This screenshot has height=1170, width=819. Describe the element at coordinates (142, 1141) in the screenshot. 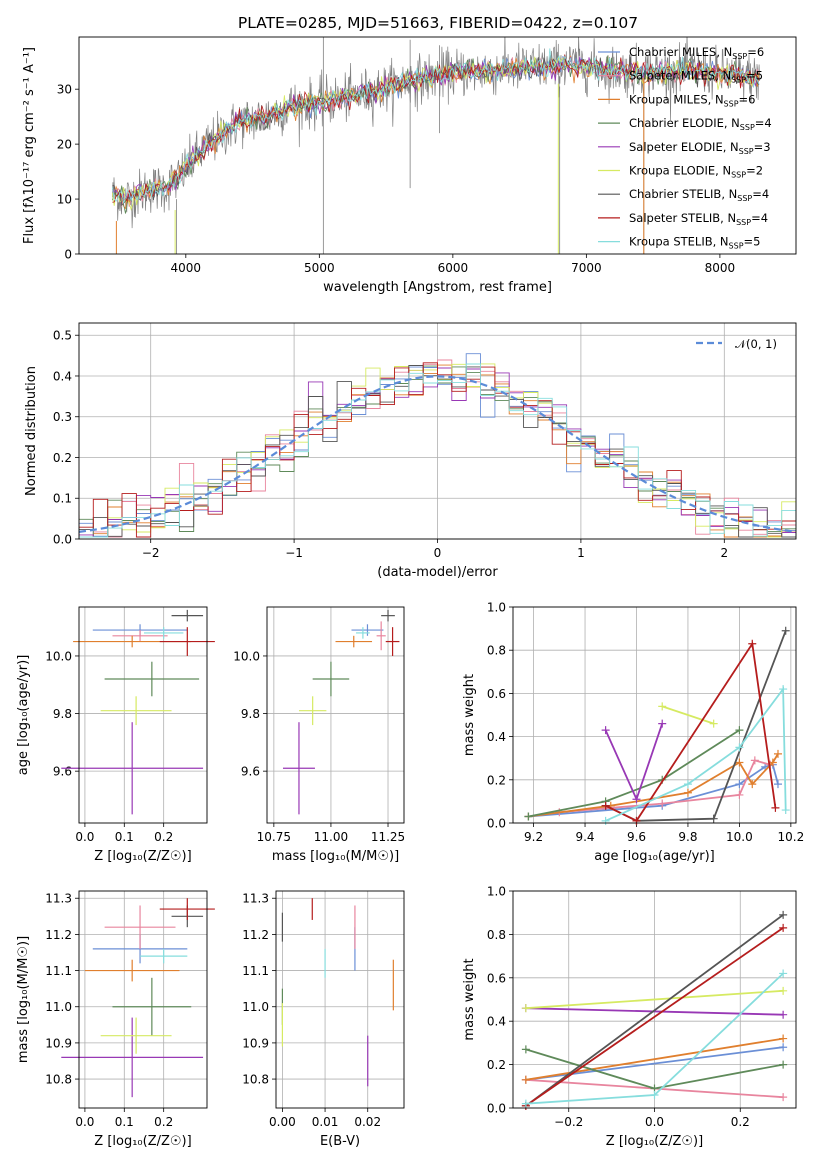

I see `mass_vs_Z-xlabel: Z [log₁₀(Z/Z☉)]` at that location.